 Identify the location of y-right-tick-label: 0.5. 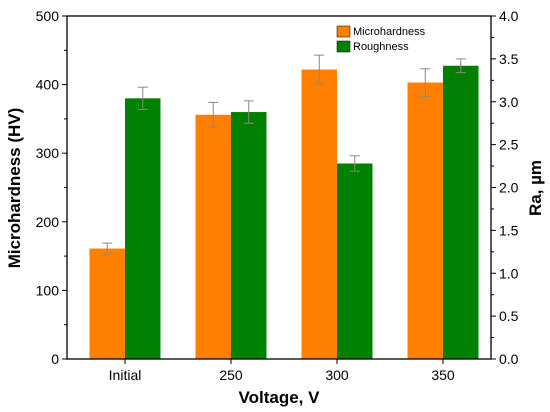
(509, 316).